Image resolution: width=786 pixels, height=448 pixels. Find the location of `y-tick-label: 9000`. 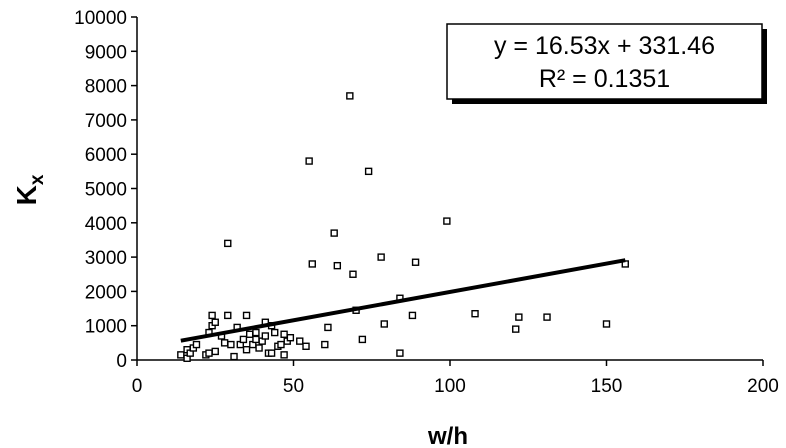

y-tick-label: 9000 is located at coordinates (106, 52).